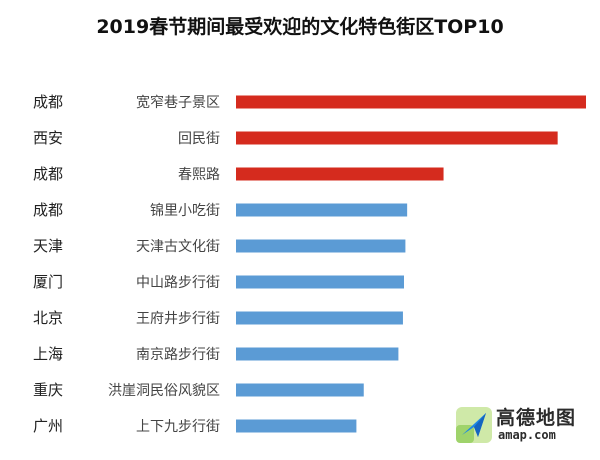 The width and height of the screenshot is (600, 460). Describe the element at coordinates (48, 138) in the screenshot. I see `city-label: 西安` at that location.